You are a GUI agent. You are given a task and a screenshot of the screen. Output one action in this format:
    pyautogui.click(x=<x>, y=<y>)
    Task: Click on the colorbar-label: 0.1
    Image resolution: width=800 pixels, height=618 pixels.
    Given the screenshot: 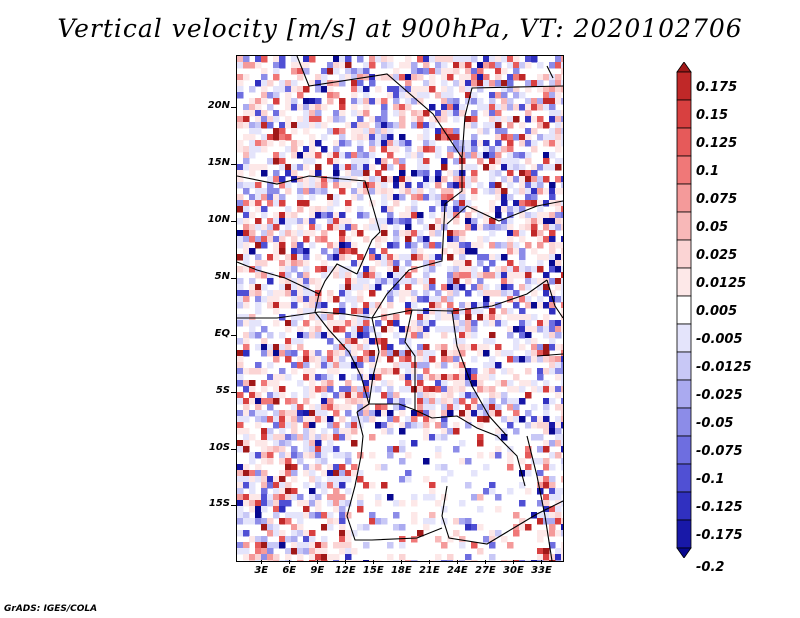 What is the action you would take?
    pyautogui.click(x=708, y=171)
    